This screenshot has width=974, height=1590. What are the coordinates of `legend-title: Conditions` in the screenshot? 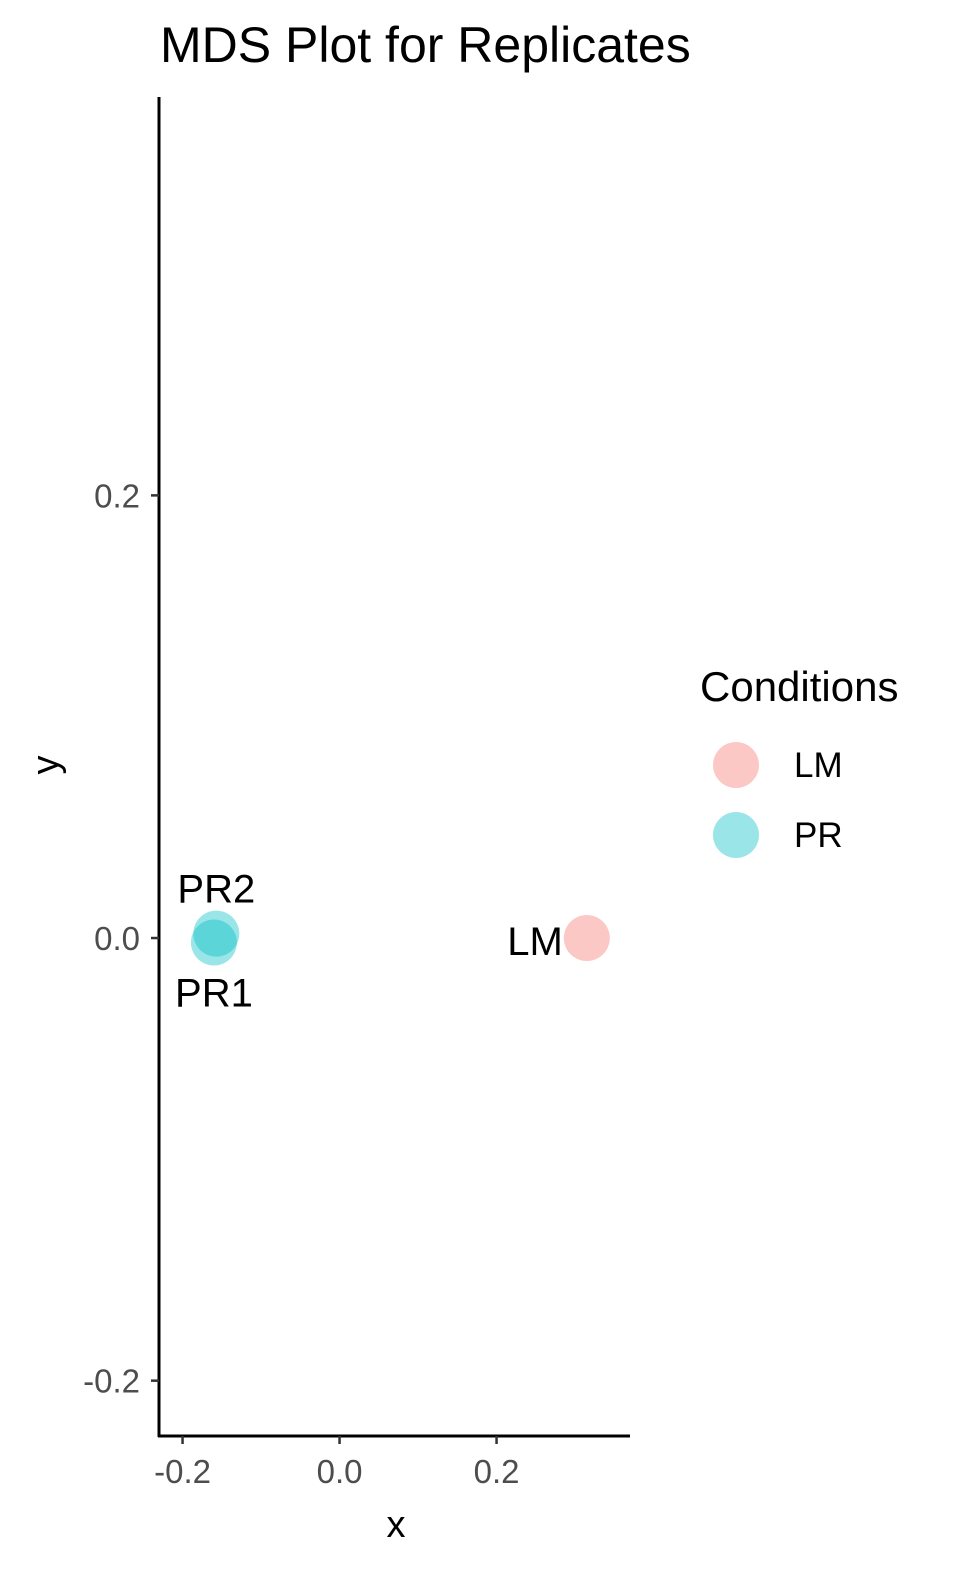 It's located at (799, 686).